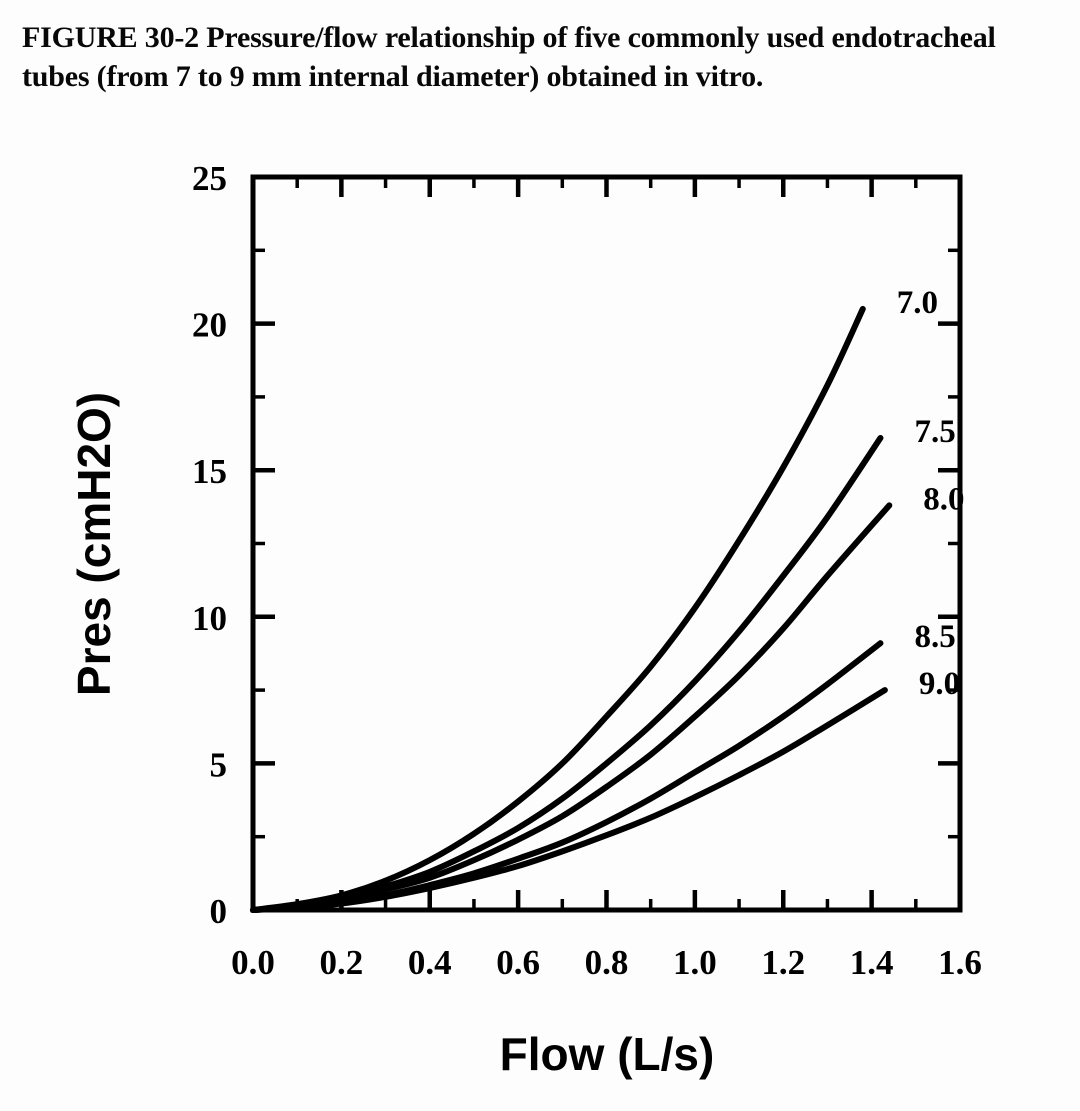 Image resolution: width=1080 pixels, height=1111 pixels. What do you see at coordinates (695, 962) in the screenshot?
I see `x-tick-label: 1.0` at bounding box center [695, 962].